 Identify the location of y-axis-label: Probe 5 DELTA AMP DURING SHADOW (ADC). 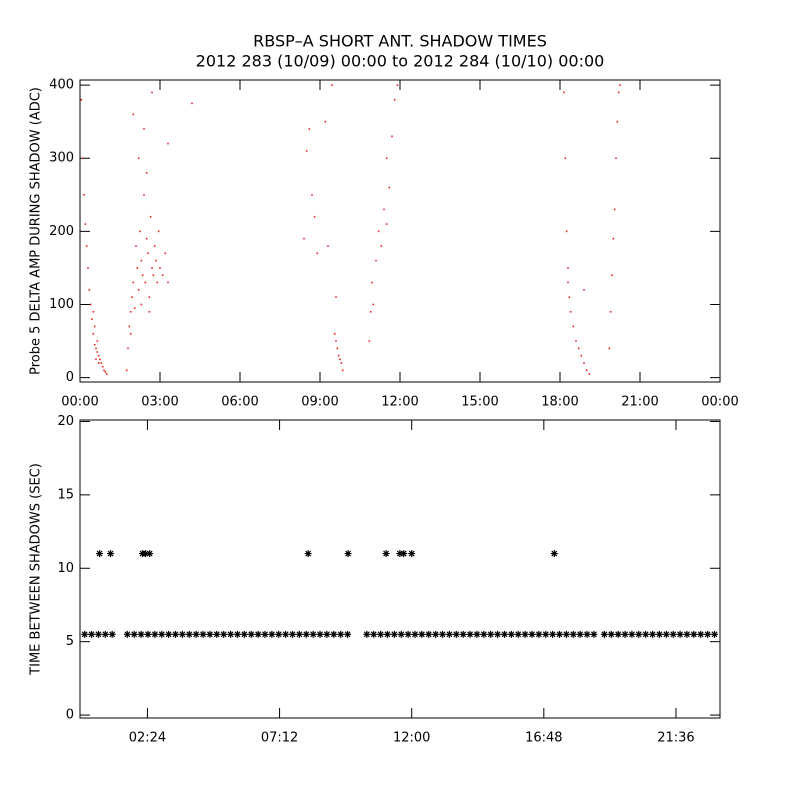
(36, 231).